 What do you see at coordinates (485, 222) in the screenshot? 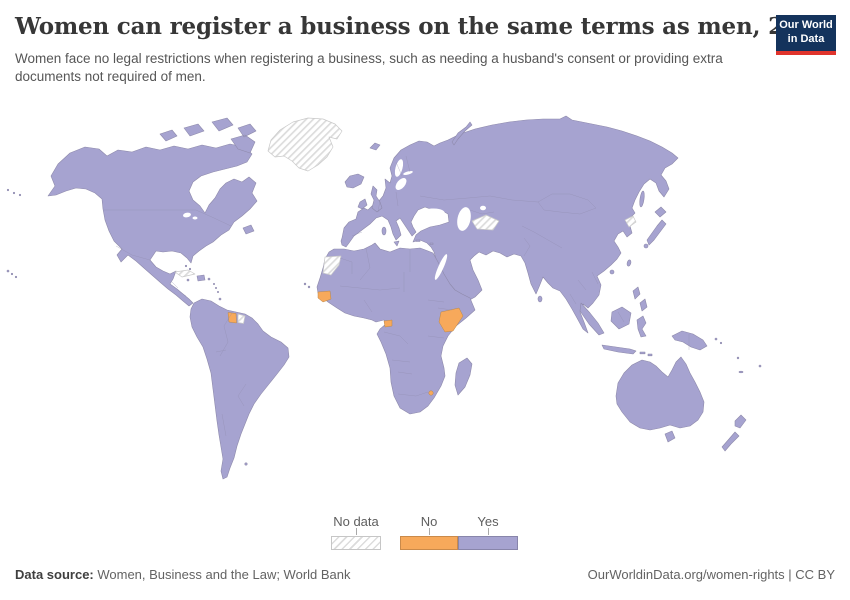
I see `region-turkmenistan` at bounding box center [485, 222].